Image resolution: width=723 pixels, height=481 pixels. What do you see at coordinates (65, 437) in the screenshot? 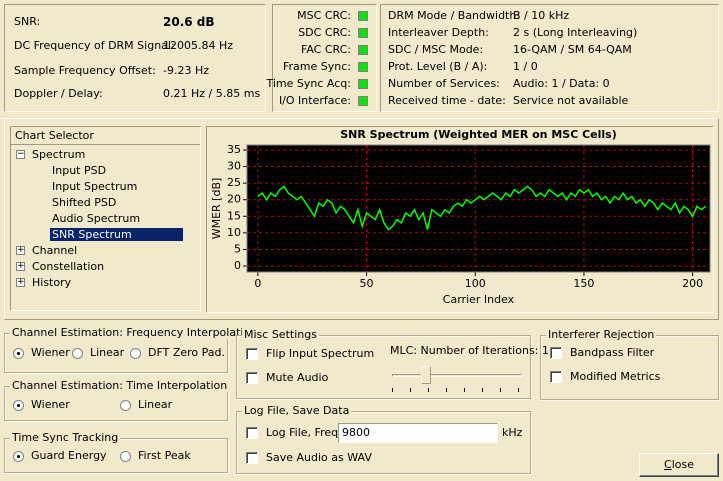
I see `group-title: Time Sync Tracking` at bounding box center [65, 437].